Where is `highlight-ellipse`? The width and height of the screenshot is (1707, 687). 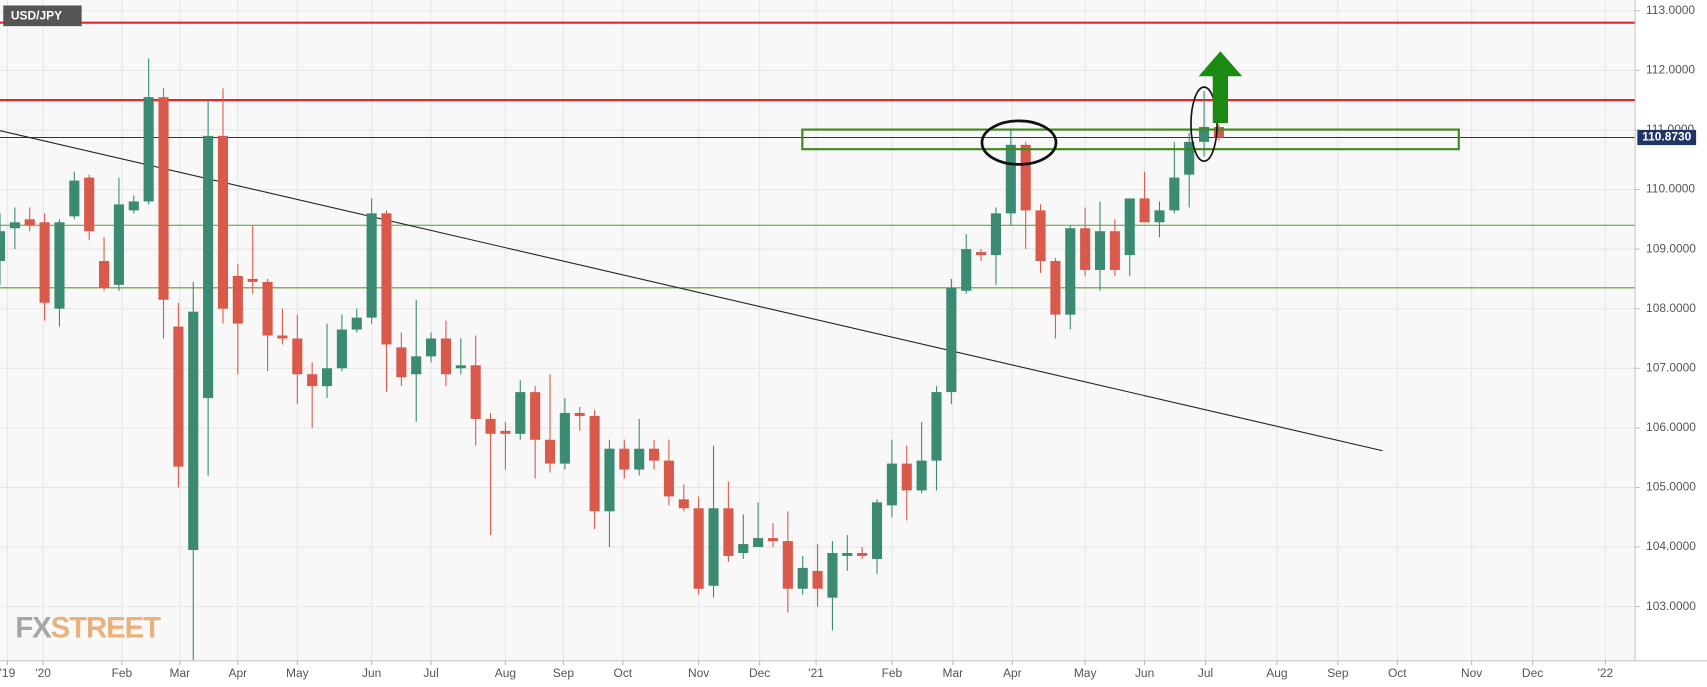
highlight-ellipse is located at coordinates (1019, 142).